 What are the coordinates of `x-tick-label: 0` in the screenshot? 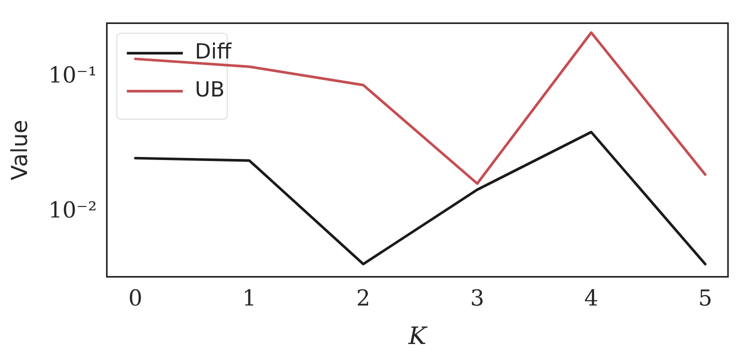 It's located at (135, 299).